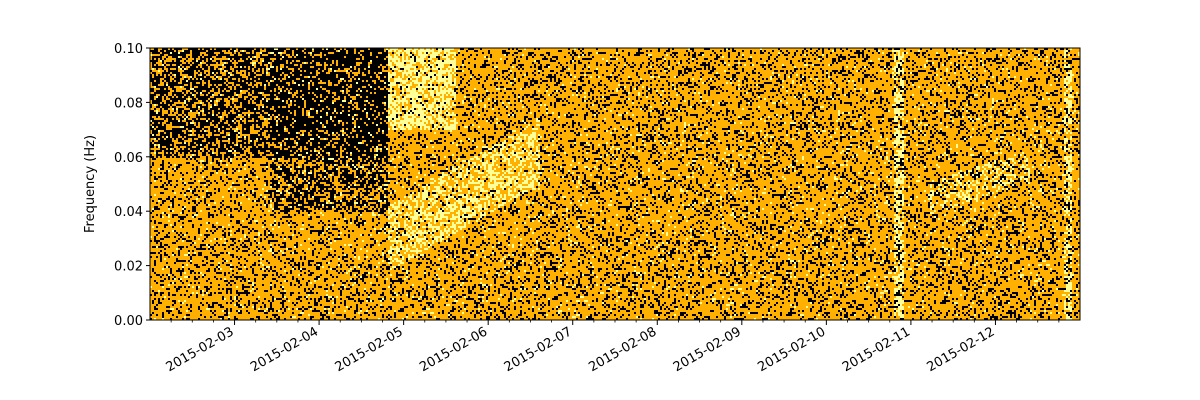 Image resolution: width=1200 pixels, height=400 pixels. Describe the element at coordinates (128, 212) in the screenshot. I see `y-tick-label: 0.04` at that location.